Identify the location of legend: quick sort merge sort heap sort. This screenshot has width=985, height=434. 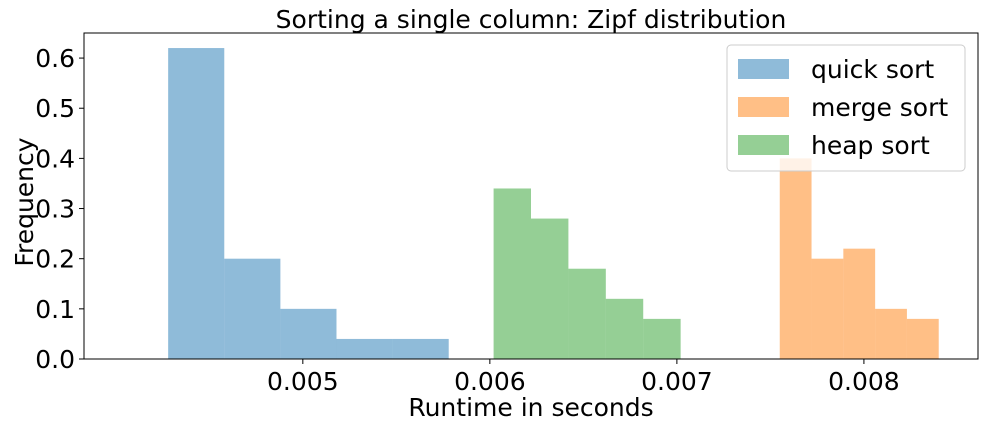
(846, 108).